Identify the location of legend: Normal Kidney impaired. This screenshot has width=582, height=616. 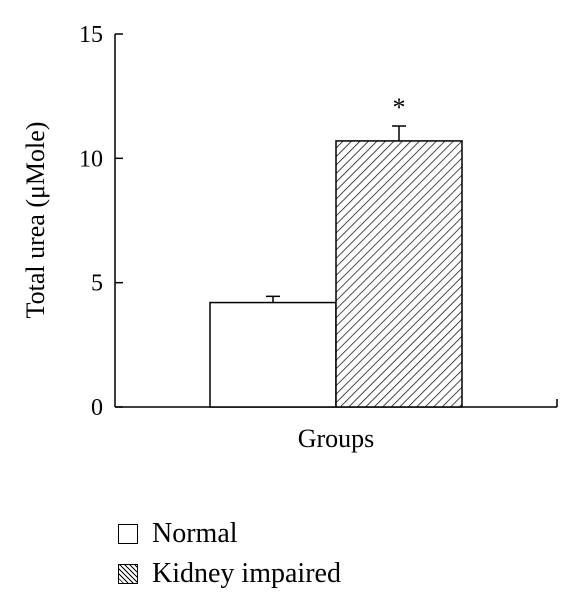
(229, 554).